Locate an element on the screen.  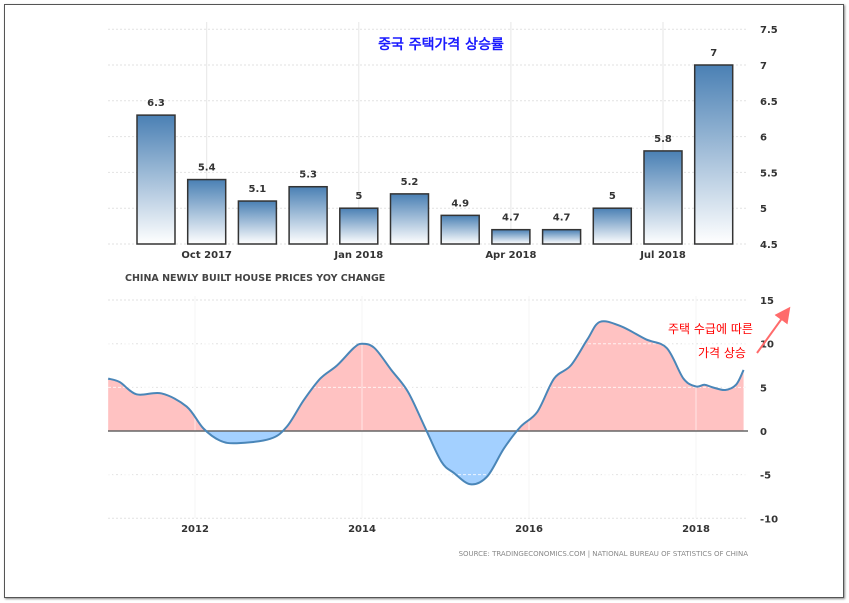
bar-value-label: 5.4 is located at coordinates (207, 168).